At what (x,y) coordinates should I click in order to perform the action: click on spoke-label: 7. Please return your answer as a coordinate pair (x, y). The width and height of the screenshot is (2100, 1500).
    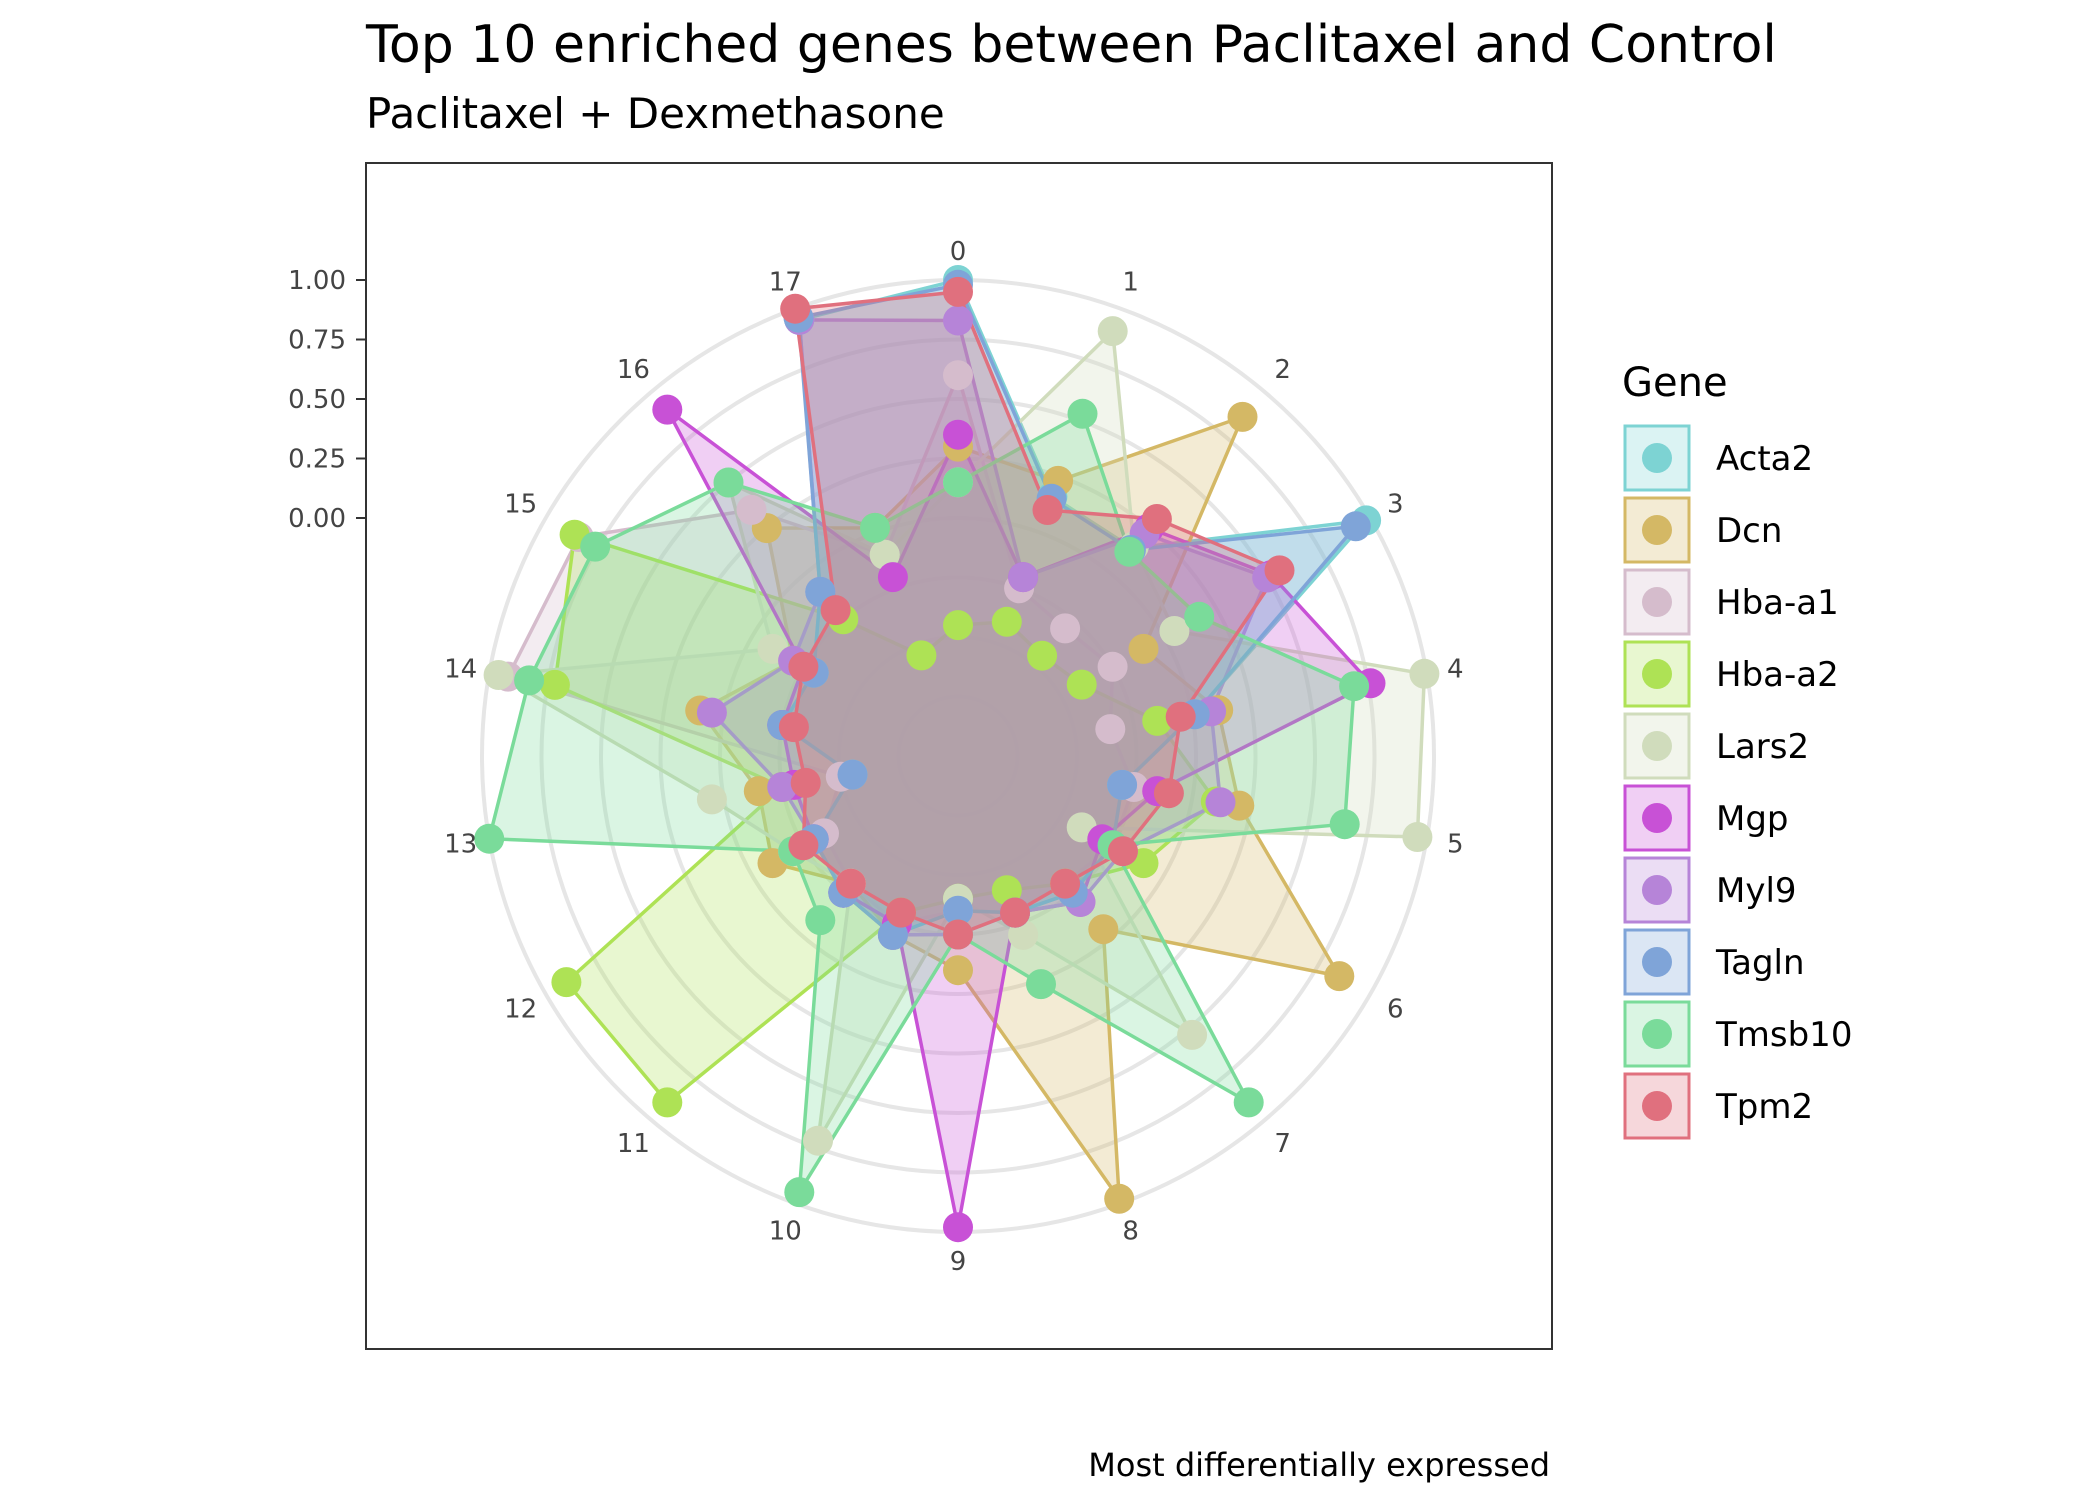
    Looking at the image, I should click on (1282, 1144).